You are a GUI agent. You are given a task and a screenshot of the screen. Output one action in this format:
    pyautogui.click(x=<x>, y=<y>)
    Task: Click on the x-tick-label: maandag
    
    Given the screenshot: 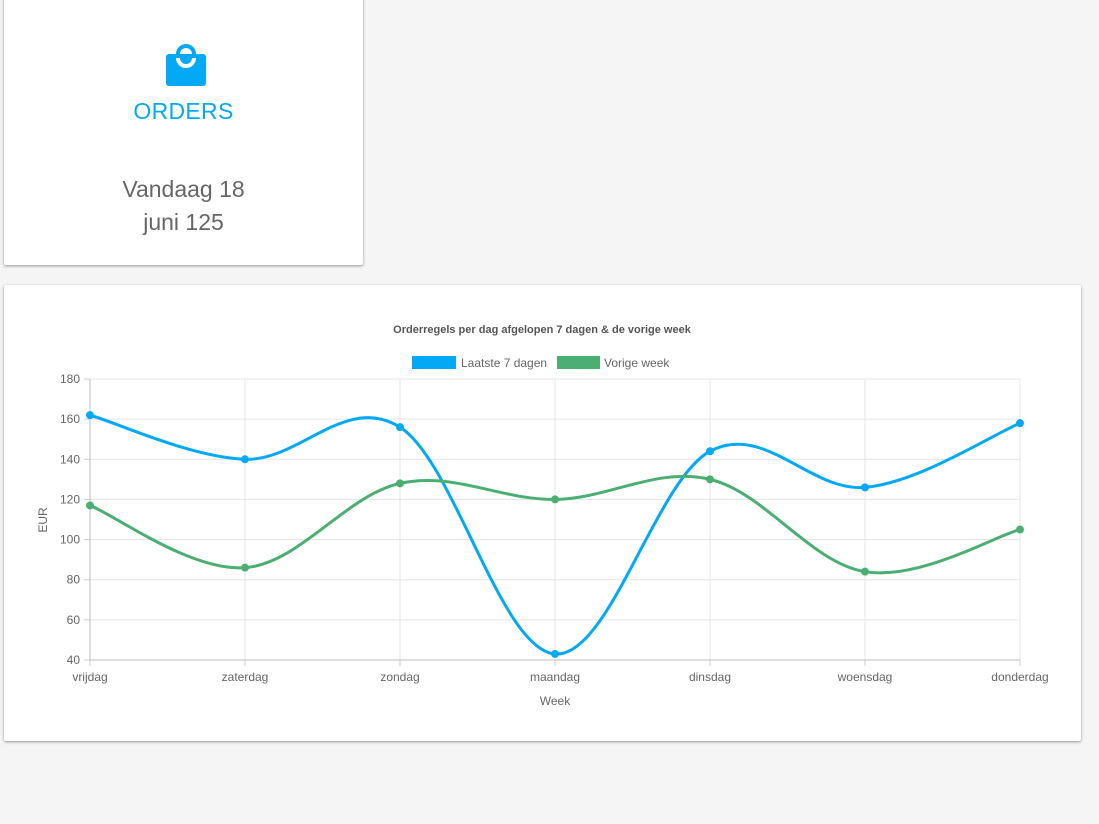 What is the action you would take?
    pyautogui.click(x=555, y=677)
    